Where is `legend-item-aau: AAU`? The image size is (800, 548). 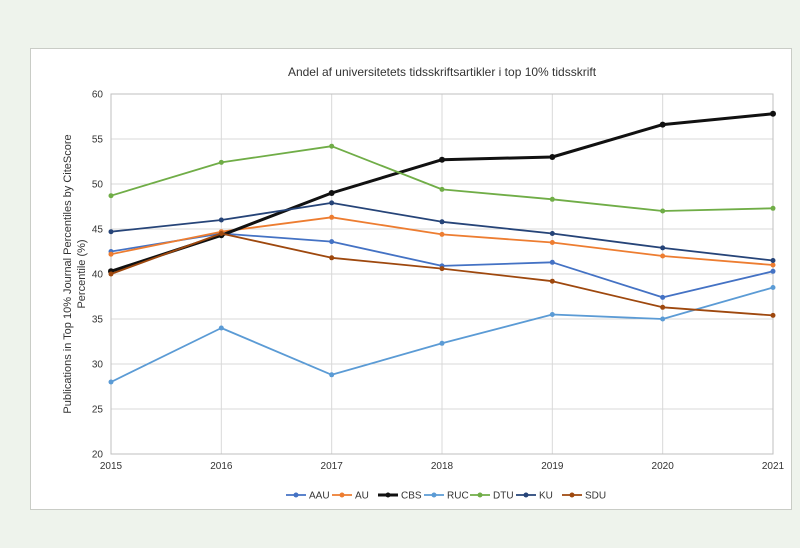 legend-item-aau: AAU is located at coordinates (308, 496).